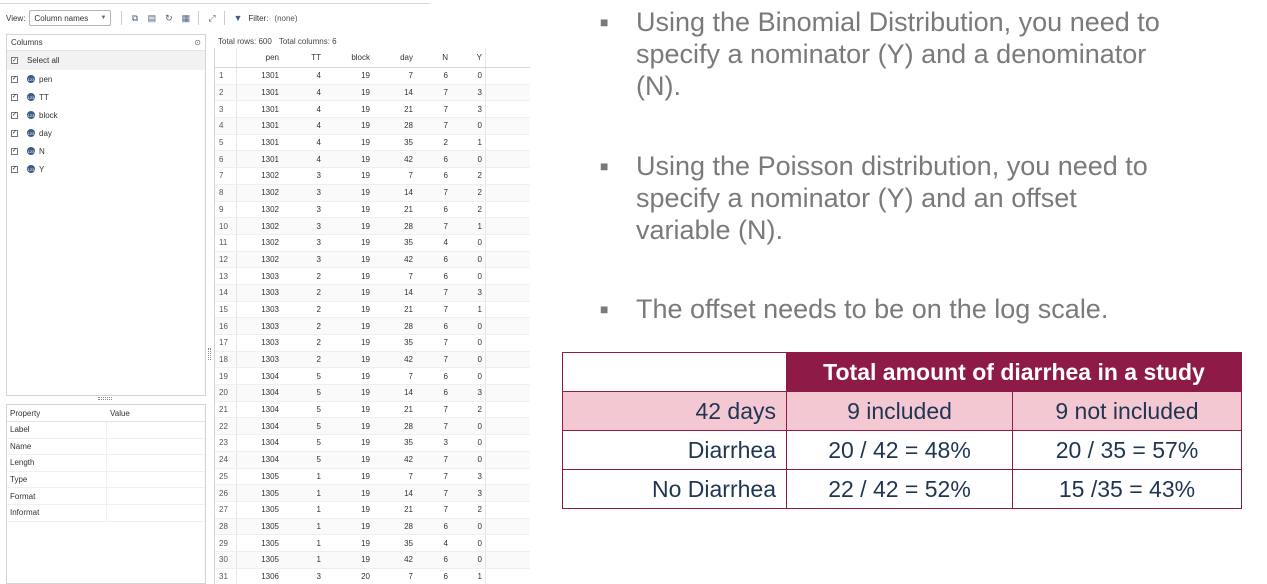  I want to click on table-row: 9 1302 3 19 21 6 2, so click(372, 210).